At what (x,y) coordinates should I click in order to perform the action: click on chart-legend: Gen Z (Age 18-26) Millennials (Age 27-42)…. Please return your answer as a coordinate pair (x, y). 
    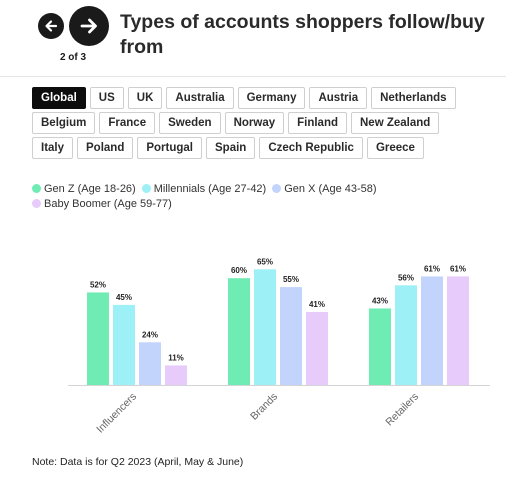
    Looking at the image, I should click on (252, 196).